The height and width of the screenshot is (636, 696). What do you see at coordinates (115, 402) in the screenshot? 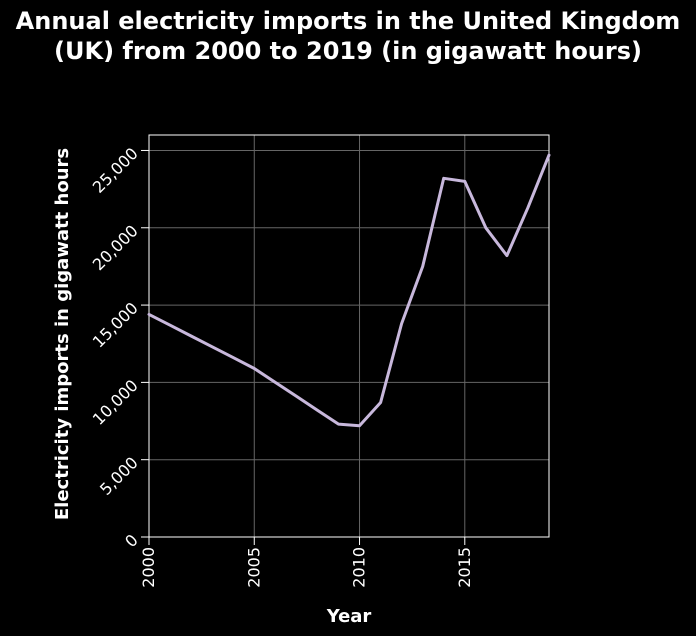
I see `y-tick-label: 10,000` at bounding box center [115, 402].